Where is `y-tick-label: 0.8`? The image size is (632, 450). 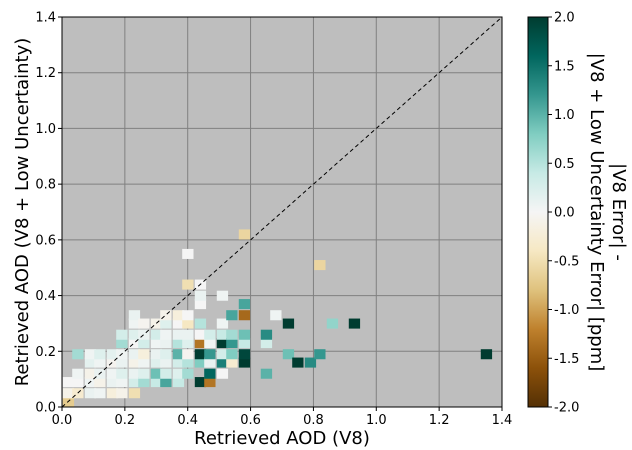 y-tick-label: 0.8 is located at coordinates (45, 185).